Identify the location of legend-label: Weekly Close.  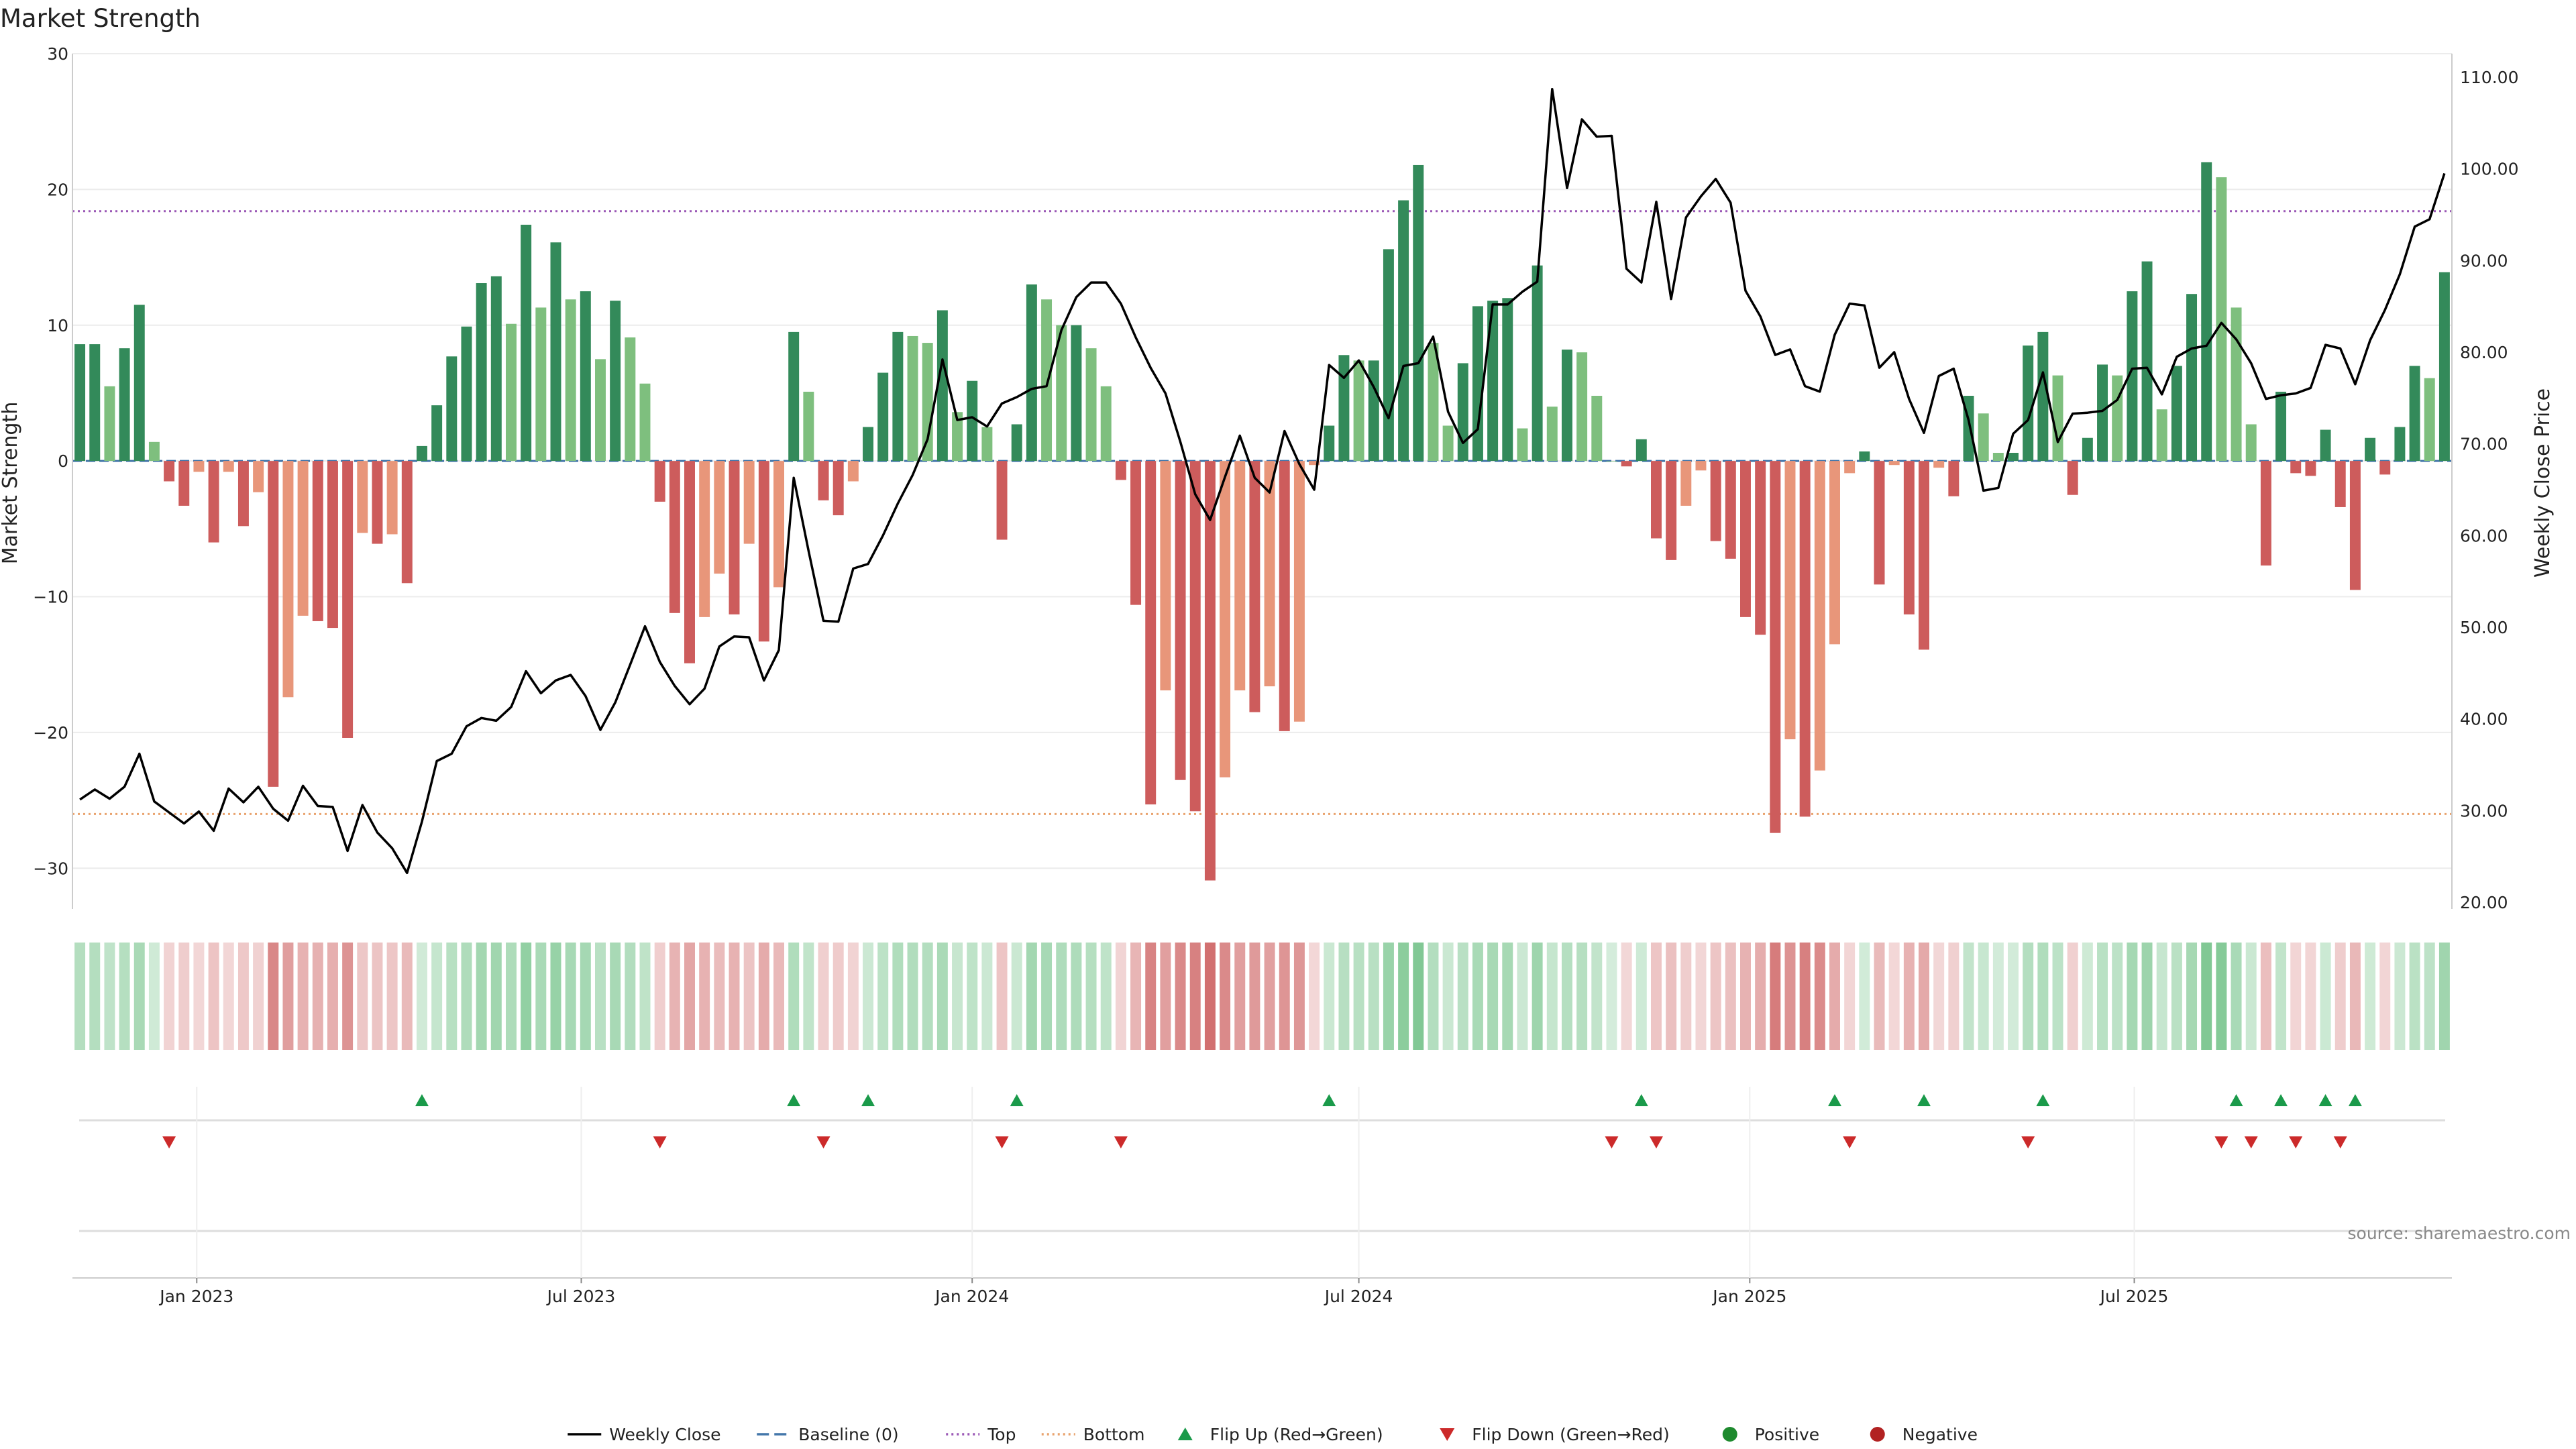
(664, 1434).